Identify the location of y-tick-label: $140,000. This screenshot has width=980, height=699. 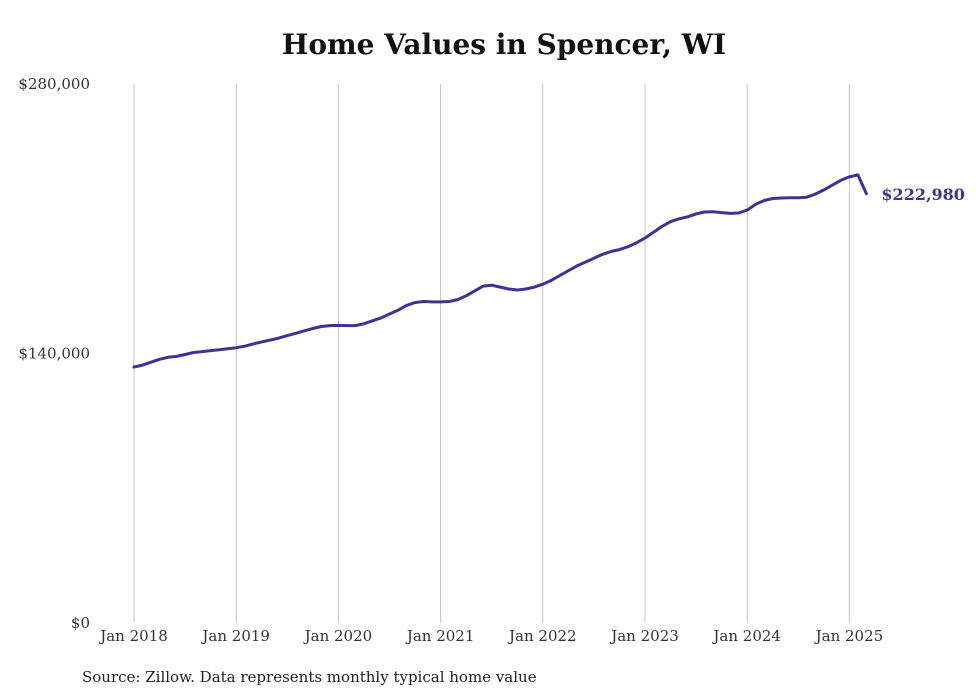
(54, 354).